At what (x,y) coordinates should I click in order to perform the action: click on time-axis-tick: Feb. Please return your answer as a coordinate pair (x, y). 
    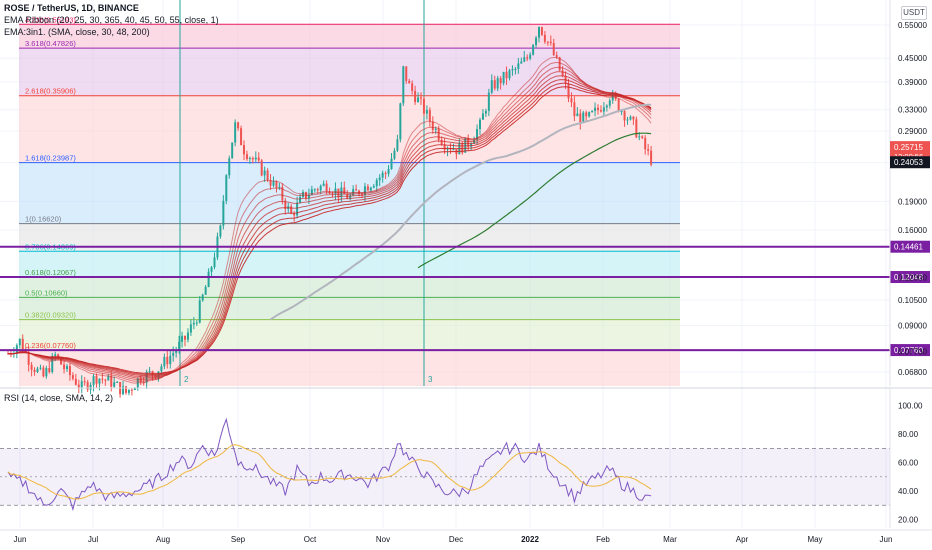
    Looking at the image, I should click on (603, 539).